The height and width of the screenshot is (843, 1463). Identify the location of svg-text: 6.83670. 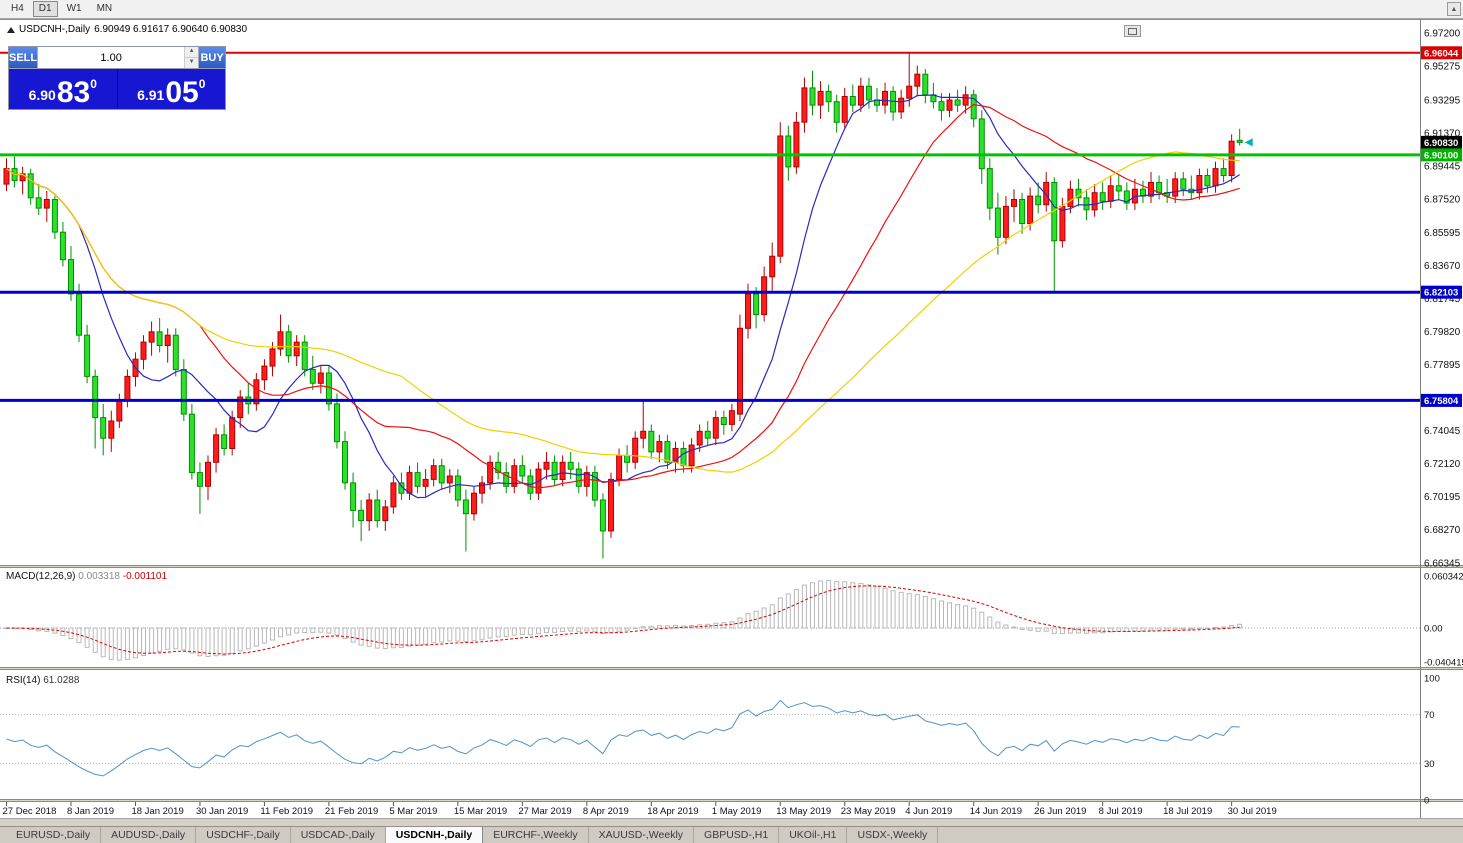
(1442, 266).